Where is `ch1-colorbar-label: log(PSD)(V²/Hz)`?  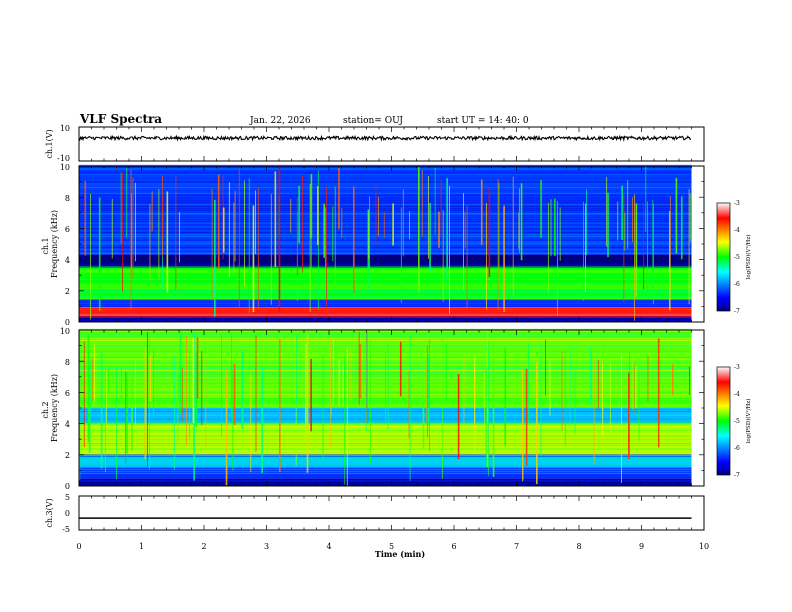 ch1-colorbar-label: log(PSD)(V²/Hz) is located at coordinates (748, 257).